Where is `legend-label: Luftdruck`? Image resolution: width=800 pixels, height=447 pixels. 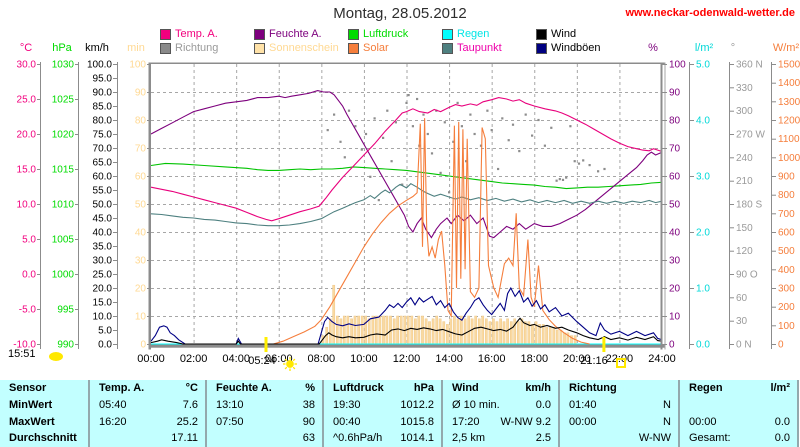
legend-label: Luftdruck is located at coordinates (386, 34).